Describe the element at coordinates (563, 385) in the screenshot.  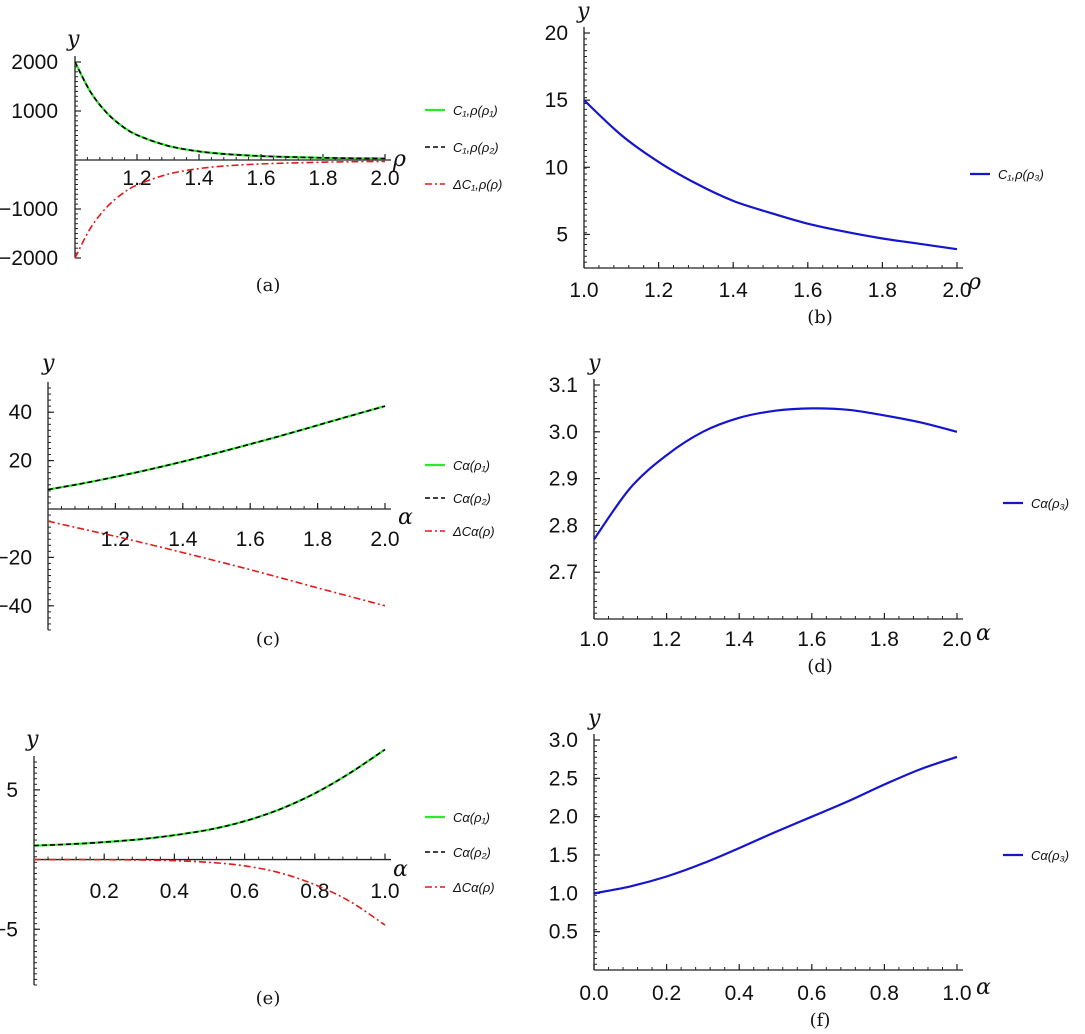
I see `y-tick-label: 3.1` at that location.